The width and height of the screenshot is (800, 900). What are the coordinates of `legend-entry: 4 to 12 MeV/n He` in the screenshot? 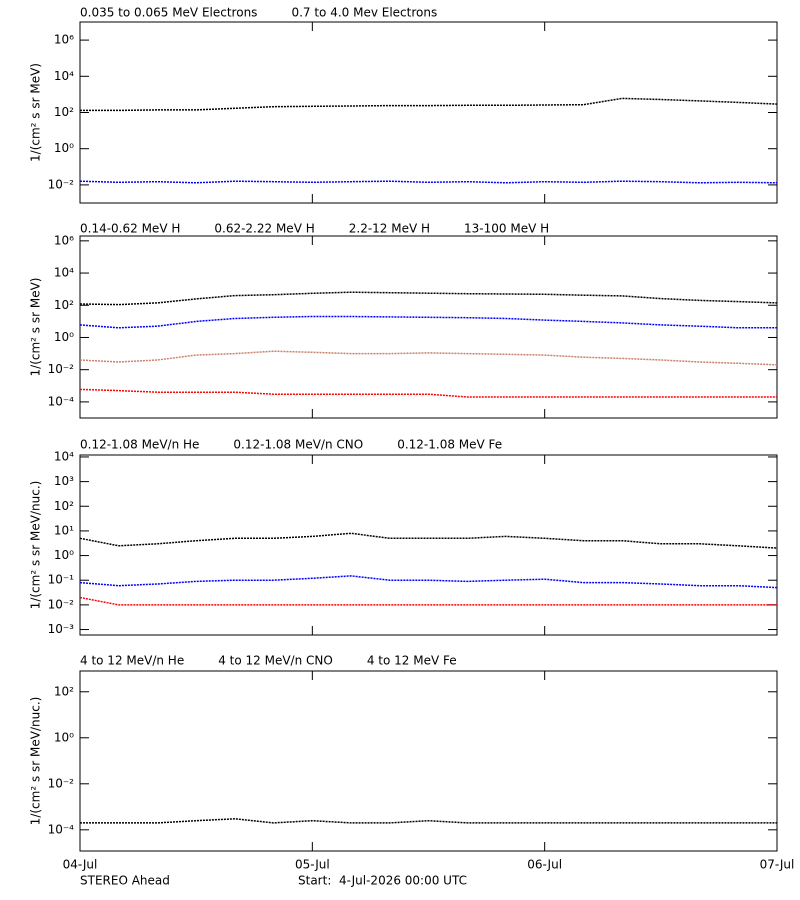 It's located at (132, 661).